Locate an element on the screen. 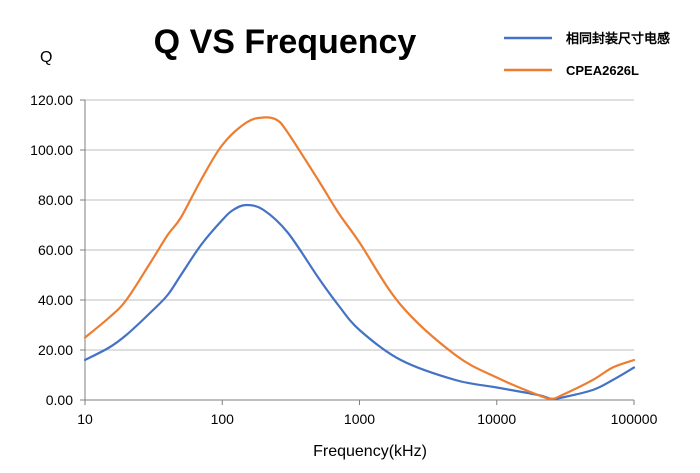  x-tick-label: 100000 is located at coordinates (634, 419).